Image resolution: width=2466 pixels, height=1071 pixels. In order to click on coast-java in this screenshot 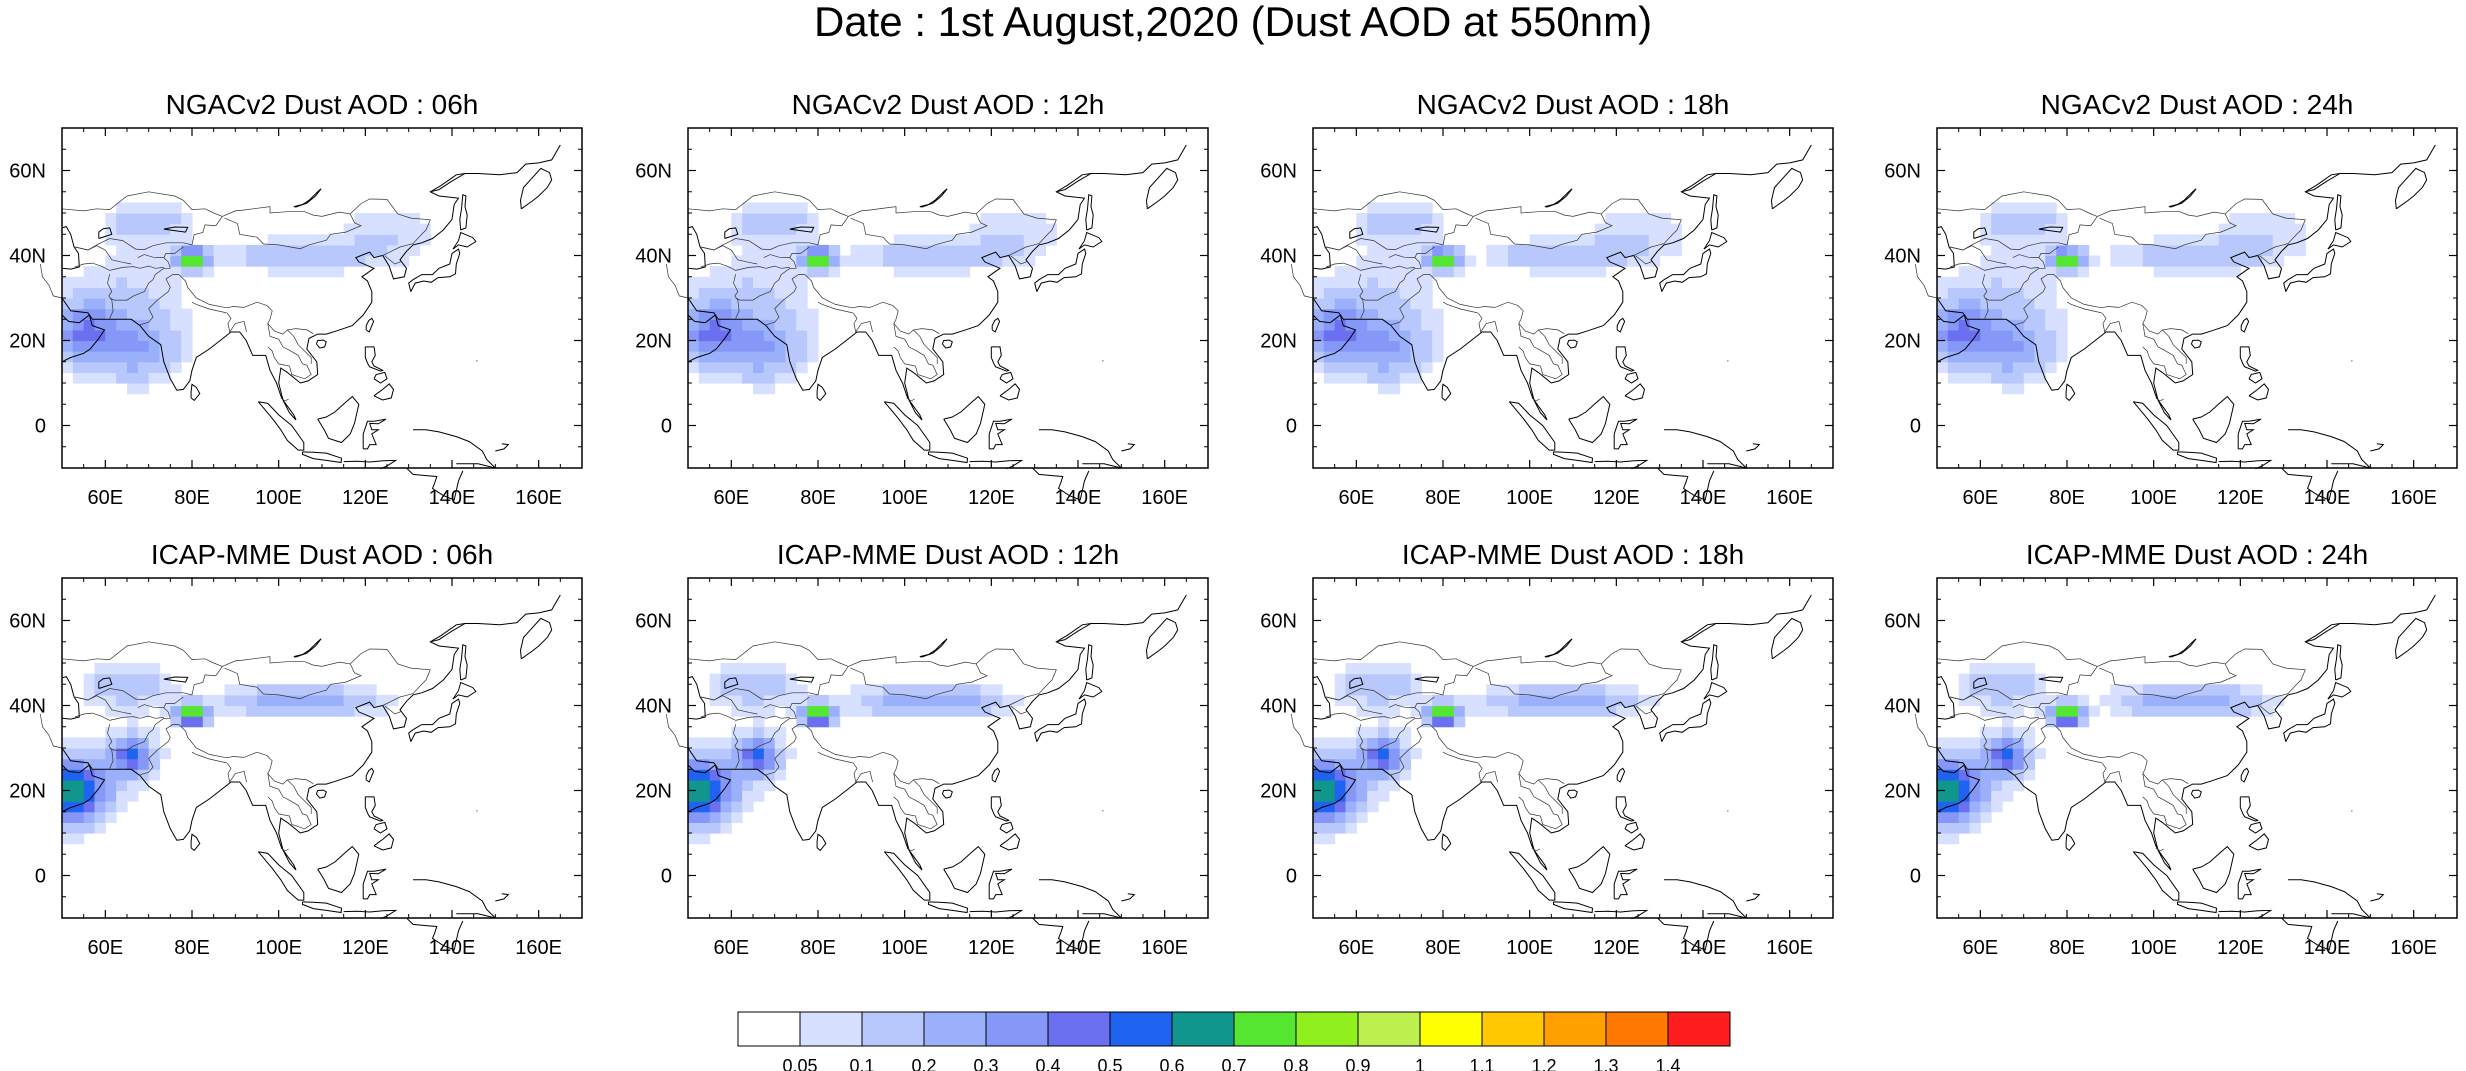, I will do `click(2197, 907)`.